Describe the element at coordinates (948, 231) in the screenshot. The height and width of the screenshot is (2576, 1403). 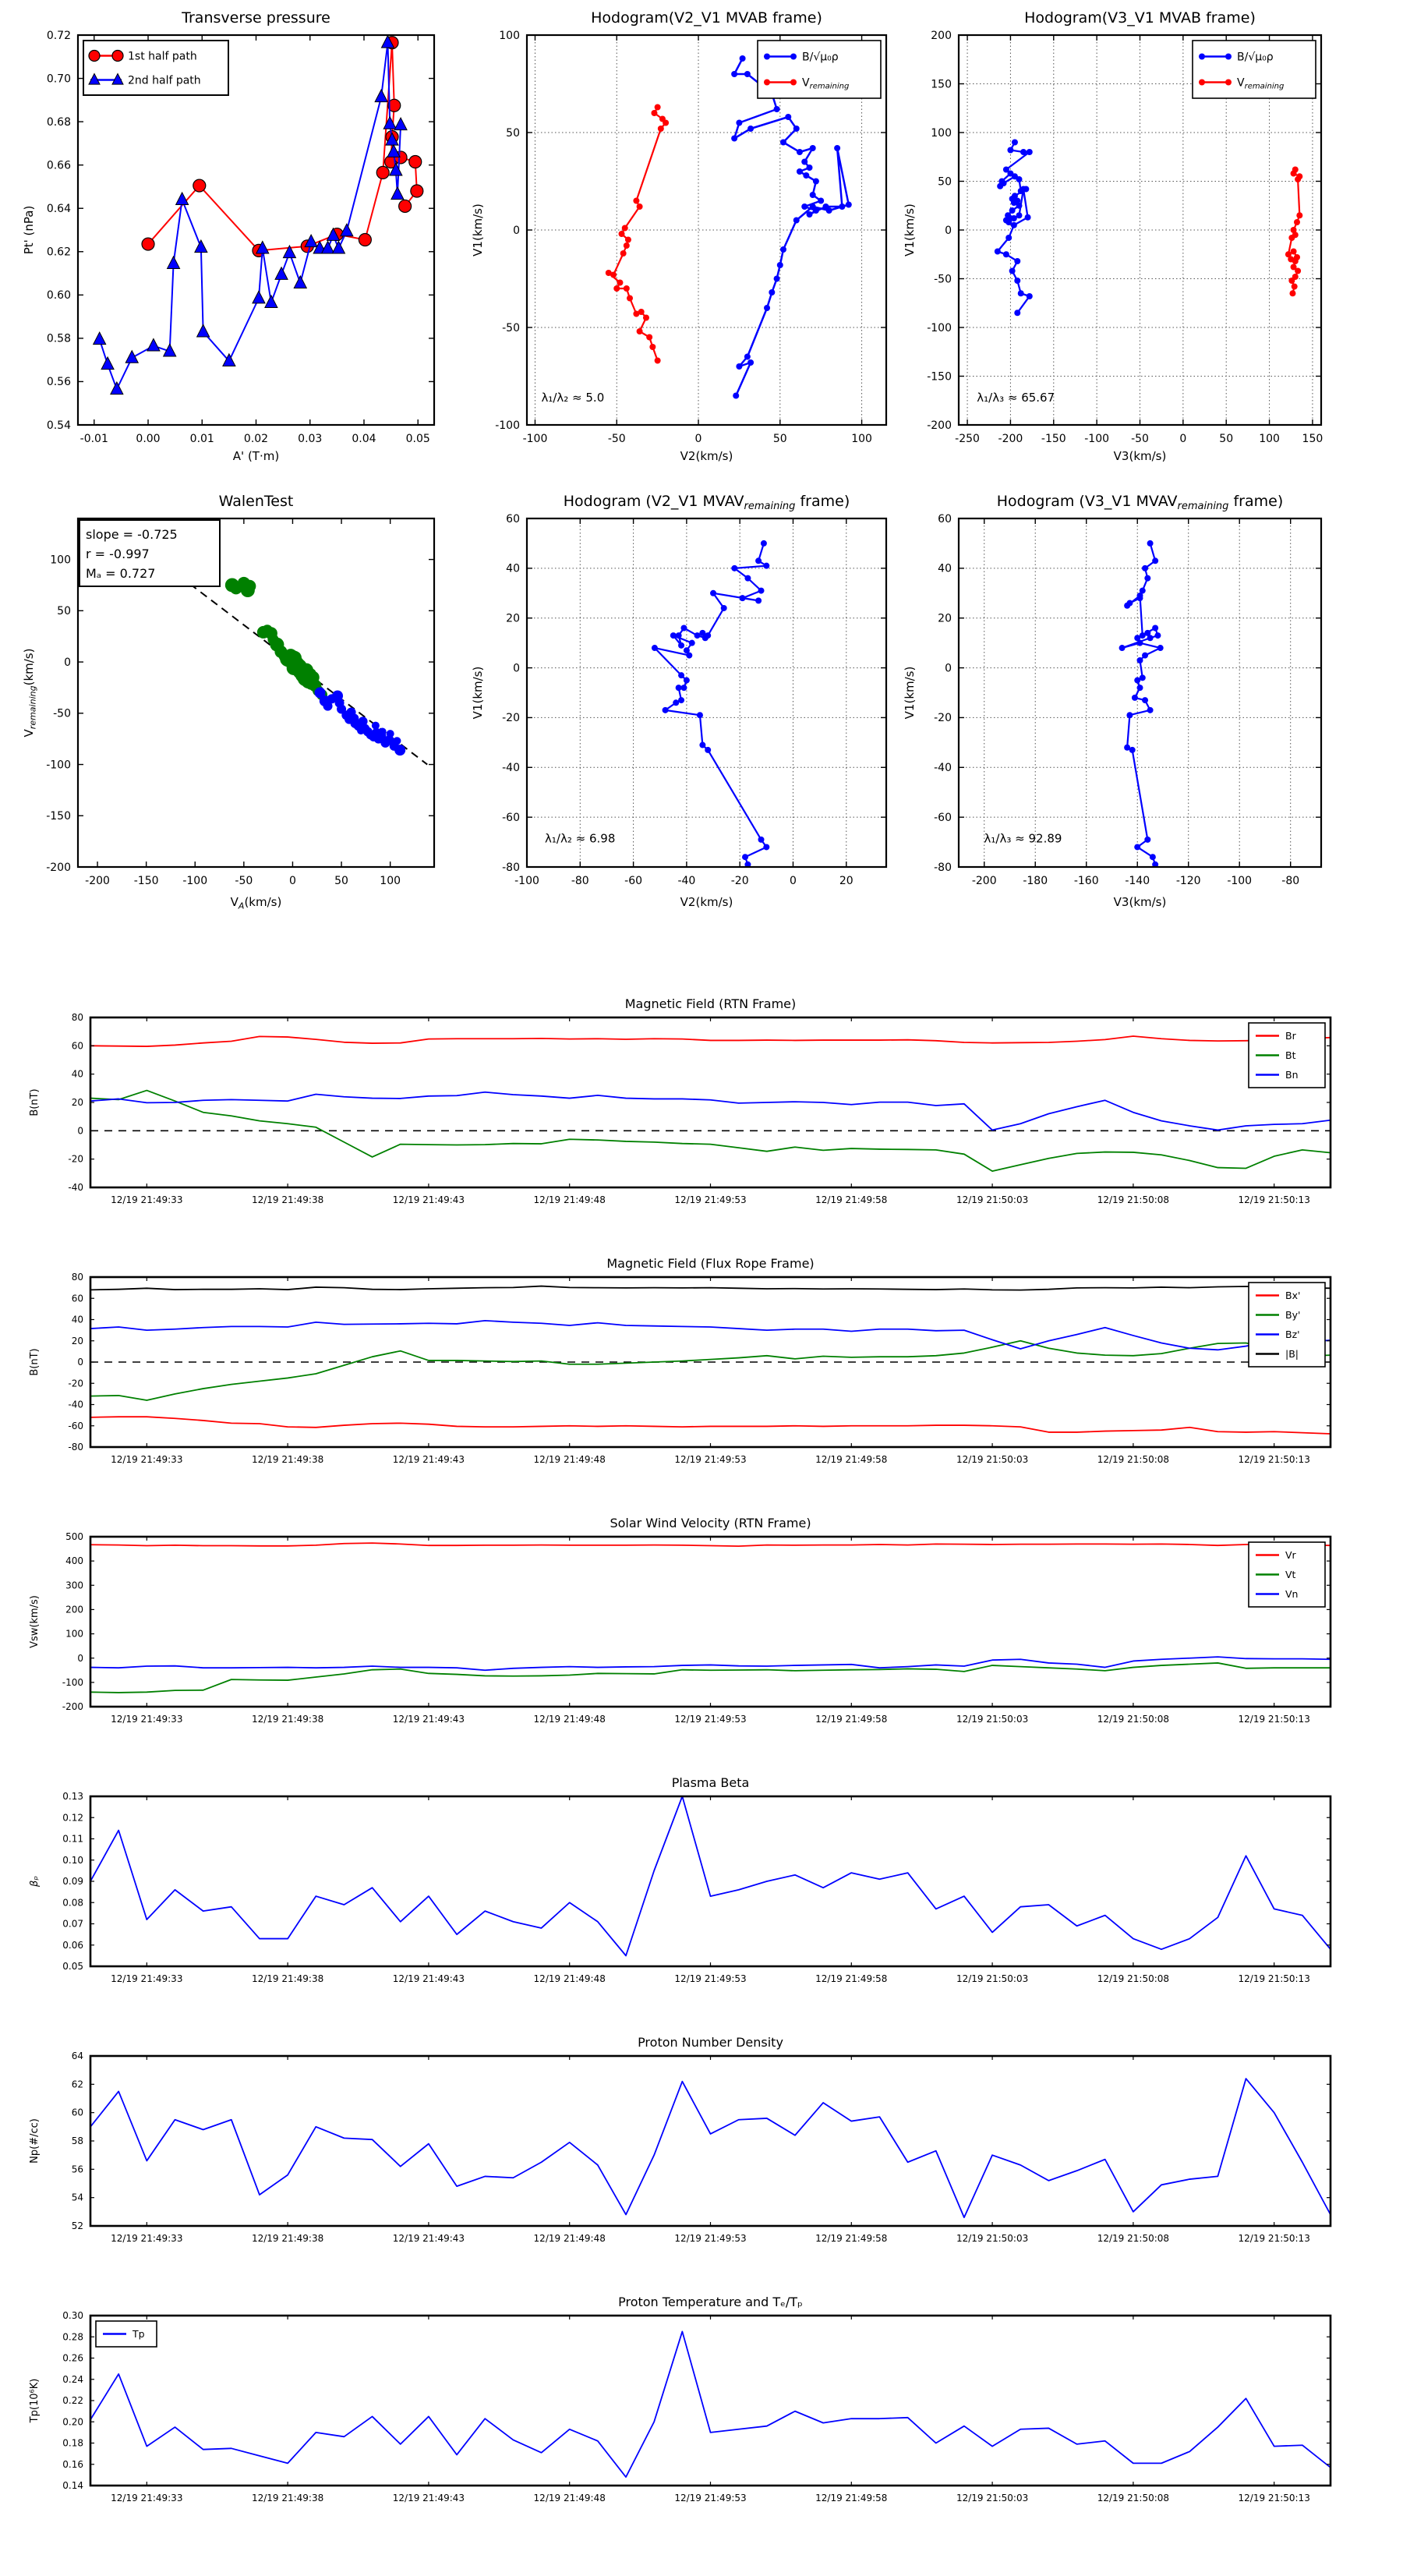
I see `y-tick-label: 0` at that location.